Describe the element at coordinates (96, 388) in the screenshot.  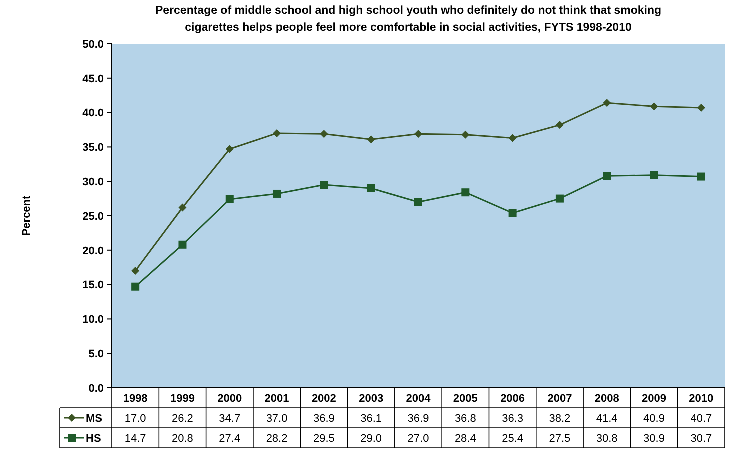
I see `y-tick-label: 0.0` at that location.